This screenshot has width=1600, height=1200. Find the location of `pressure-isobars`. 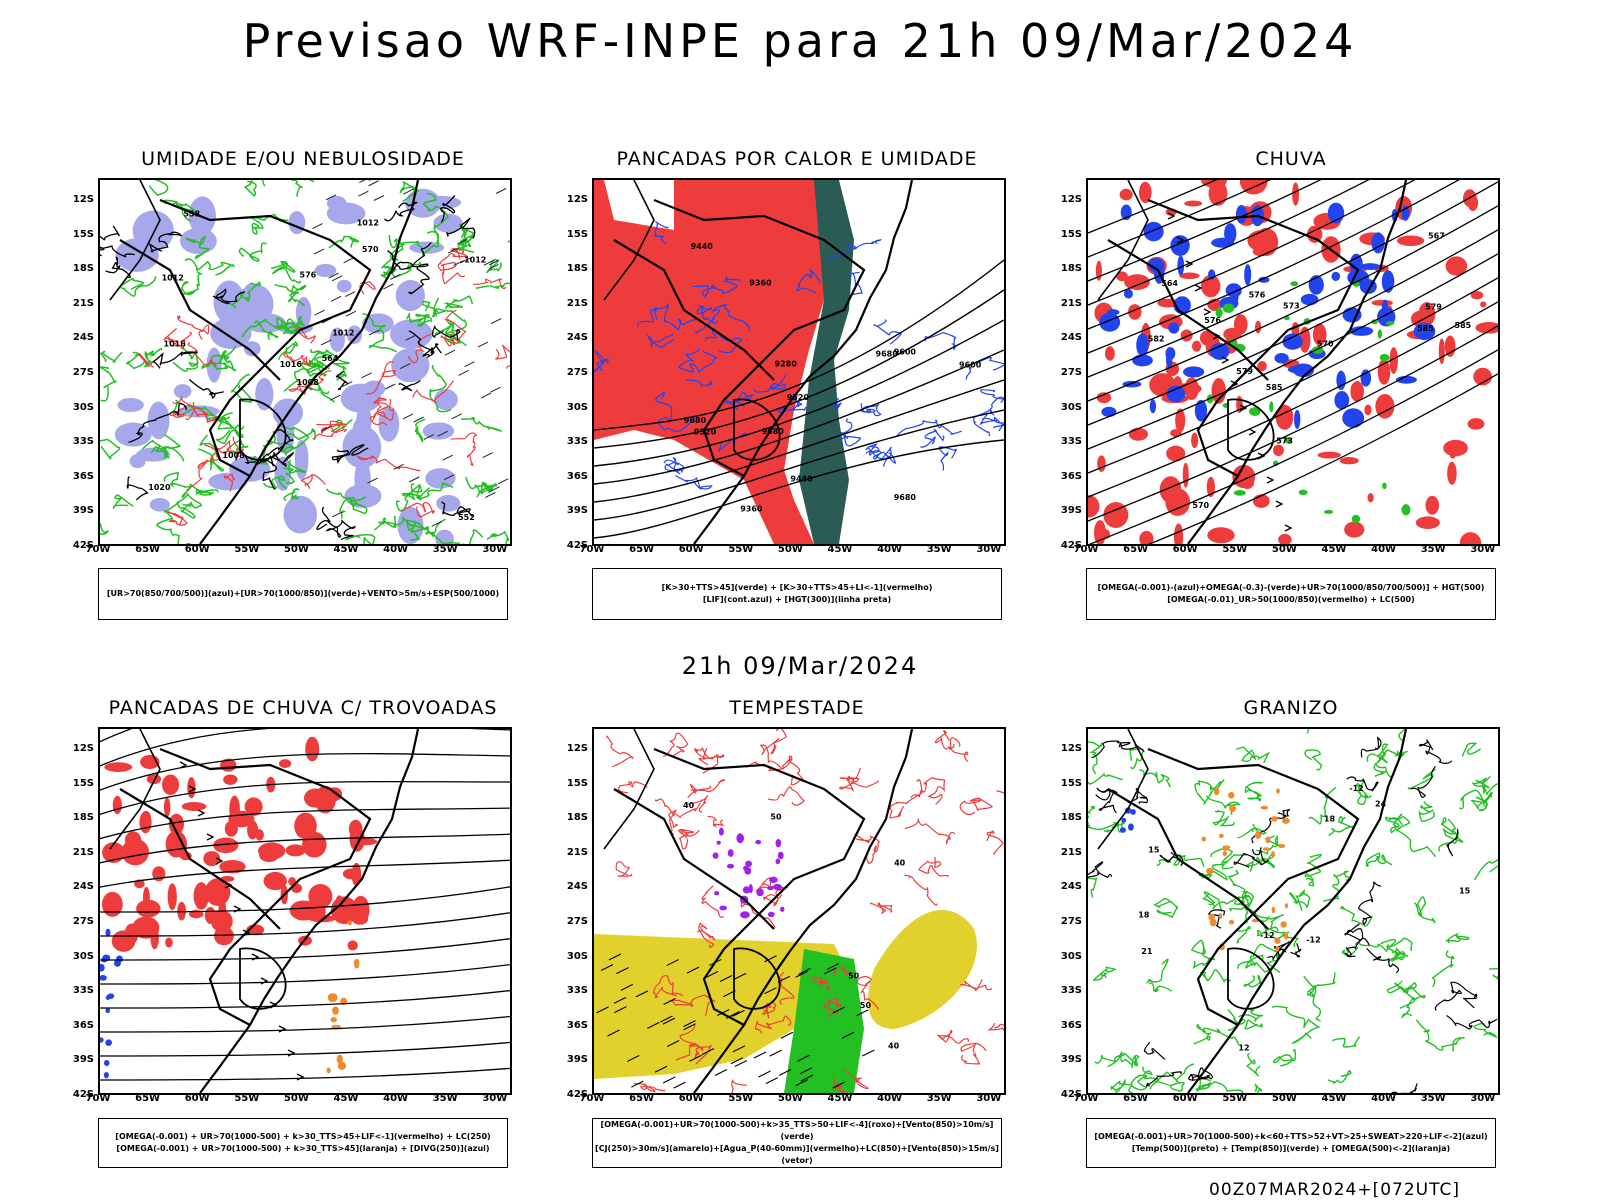

pressure-isobars is located at coordinates (288, 367).